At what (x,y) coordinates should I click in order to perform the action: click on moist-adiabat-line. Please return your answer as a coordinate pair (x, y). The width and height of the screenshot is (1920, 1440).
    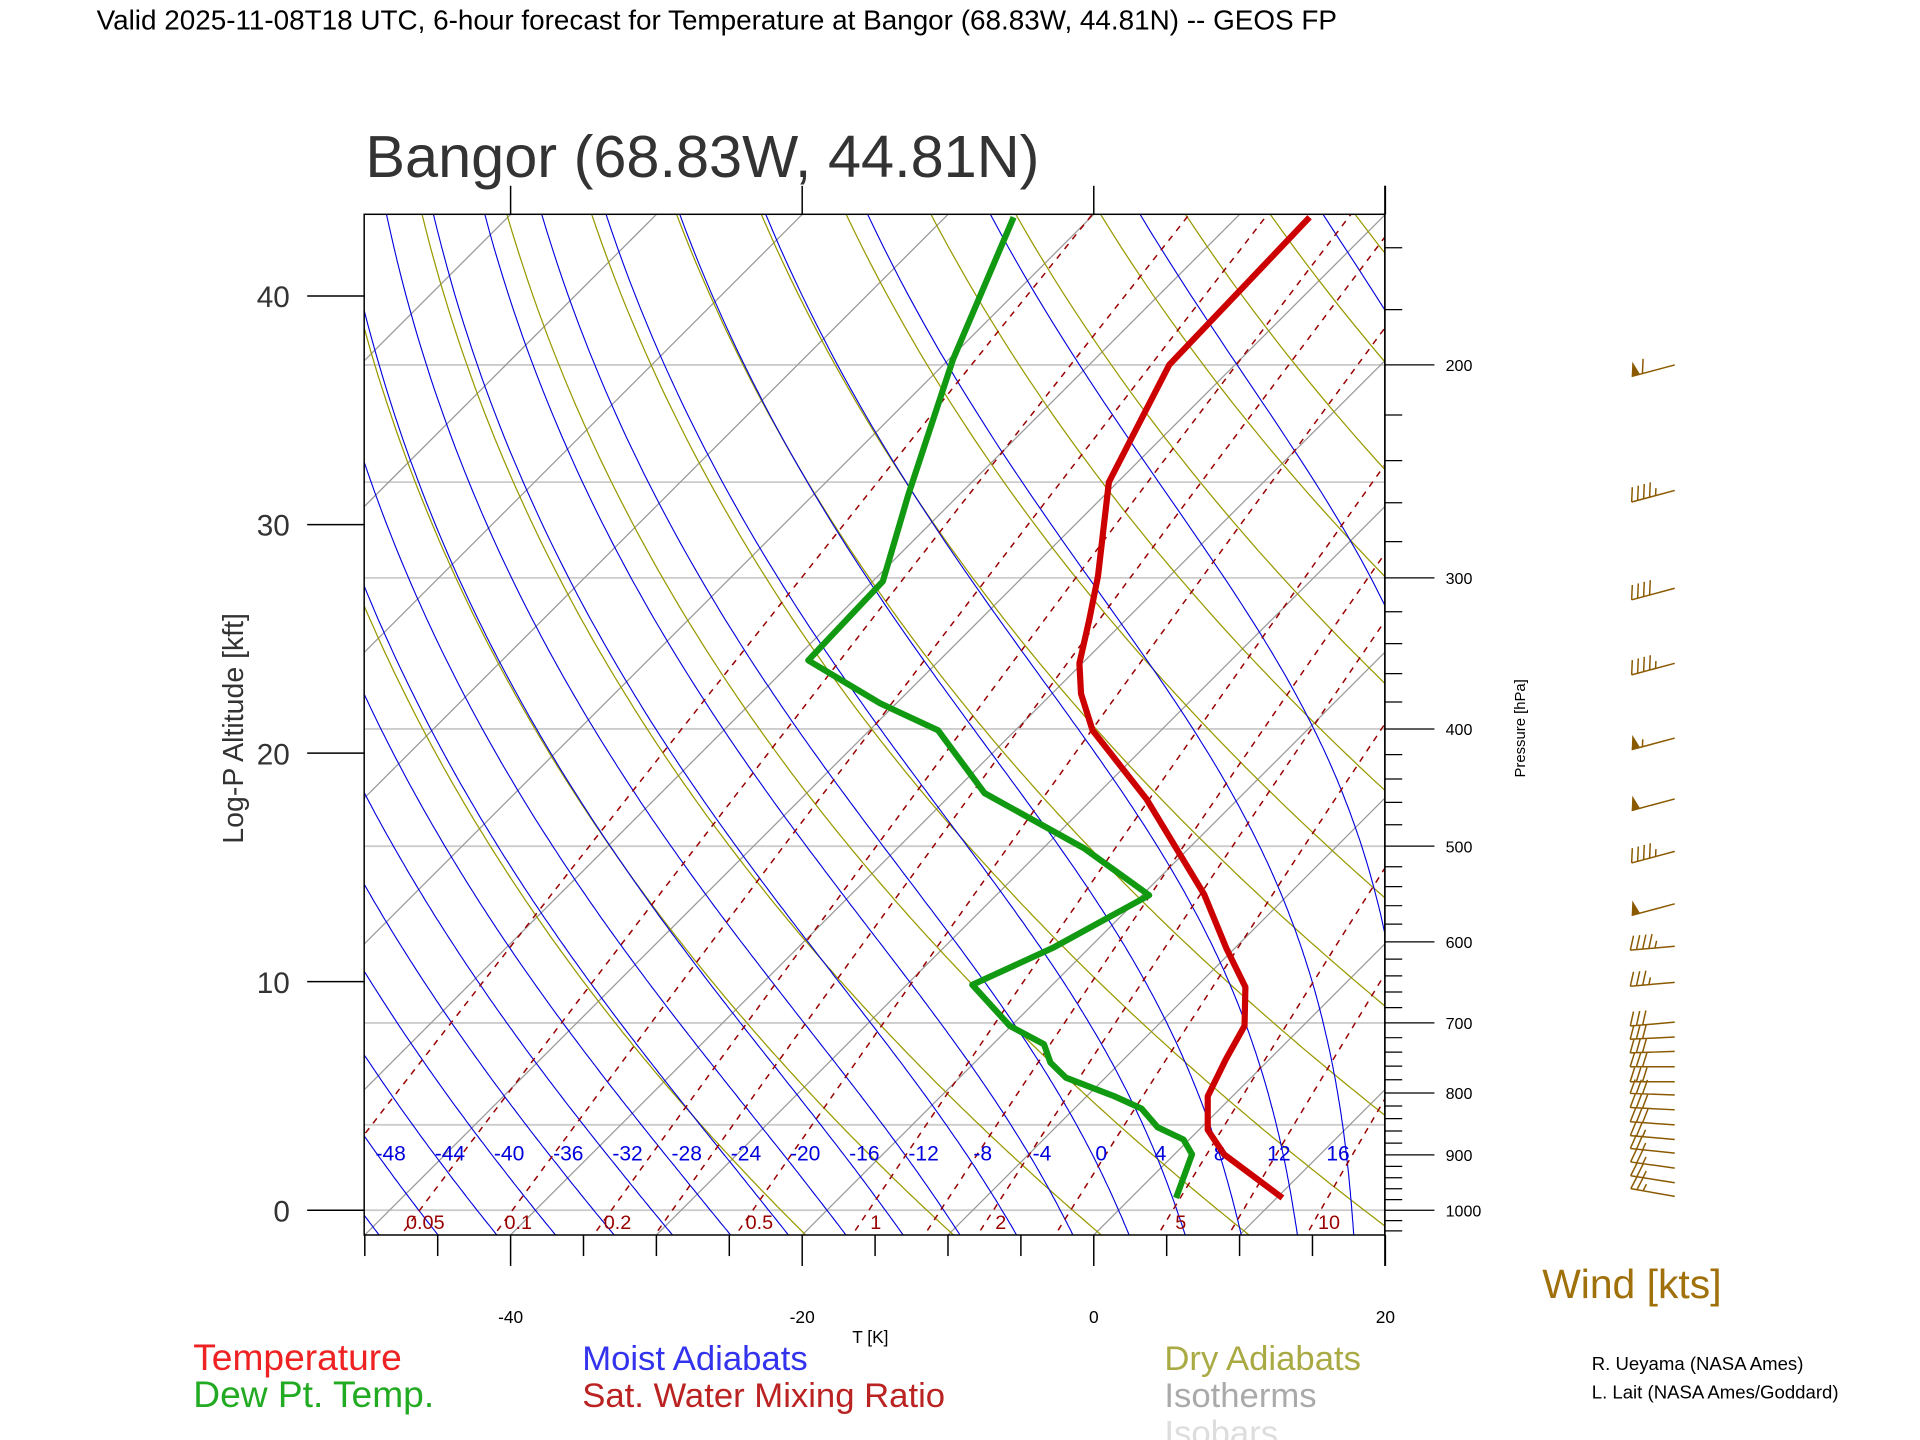
    Looking at the image, I should click on (1262, 410).